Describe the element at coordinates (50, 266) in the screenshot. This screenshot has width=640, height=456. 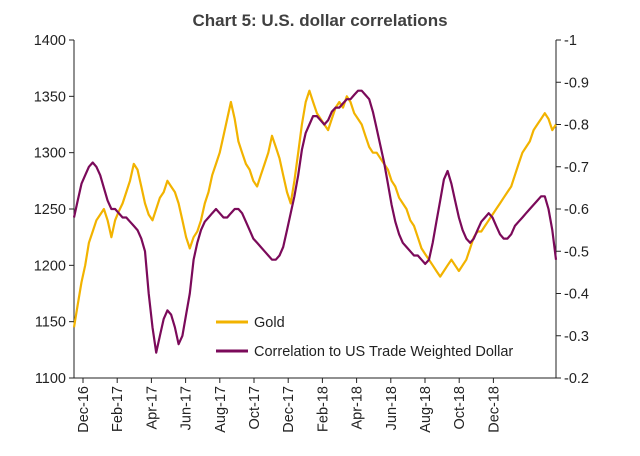
I see `left-y-tick-label: 1200` at that location.